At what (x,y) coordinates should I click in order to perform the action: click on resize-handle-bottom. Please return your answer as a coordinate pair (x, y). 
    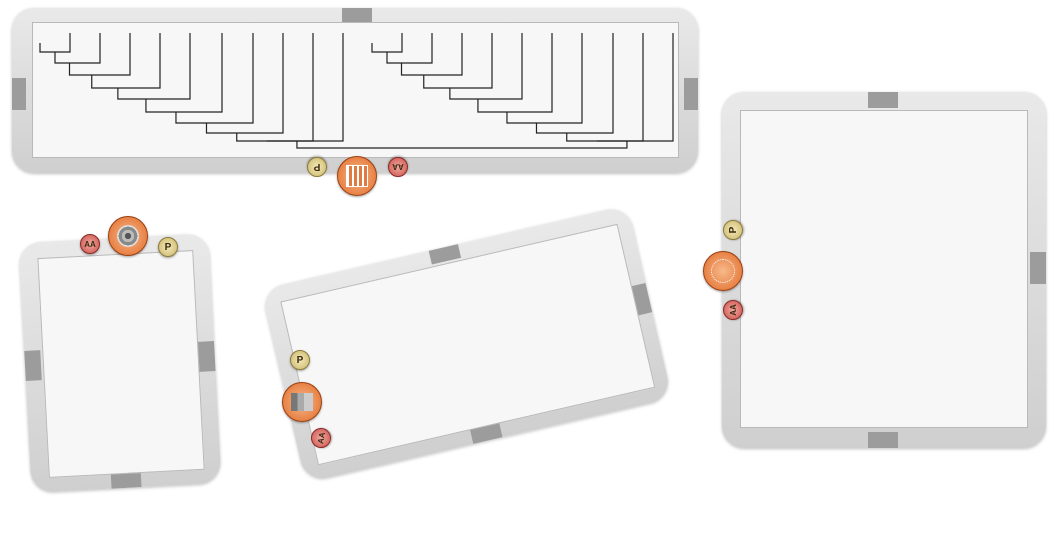
    Looking at the image, I should click on (883, 440).